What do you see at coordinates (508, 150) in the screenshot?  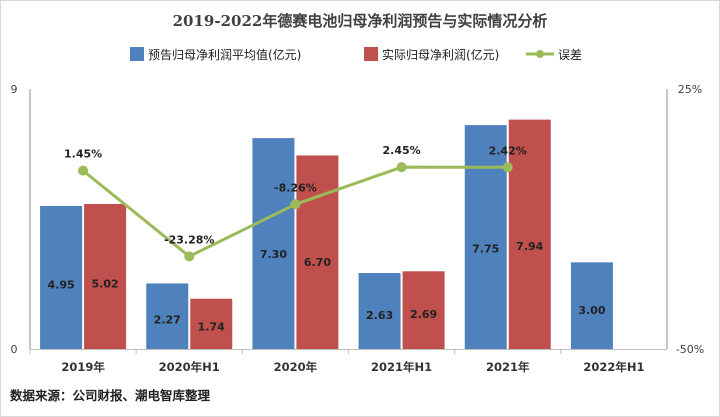 I see `error-value-label: 2.42%` at bounding box center [508, 150].